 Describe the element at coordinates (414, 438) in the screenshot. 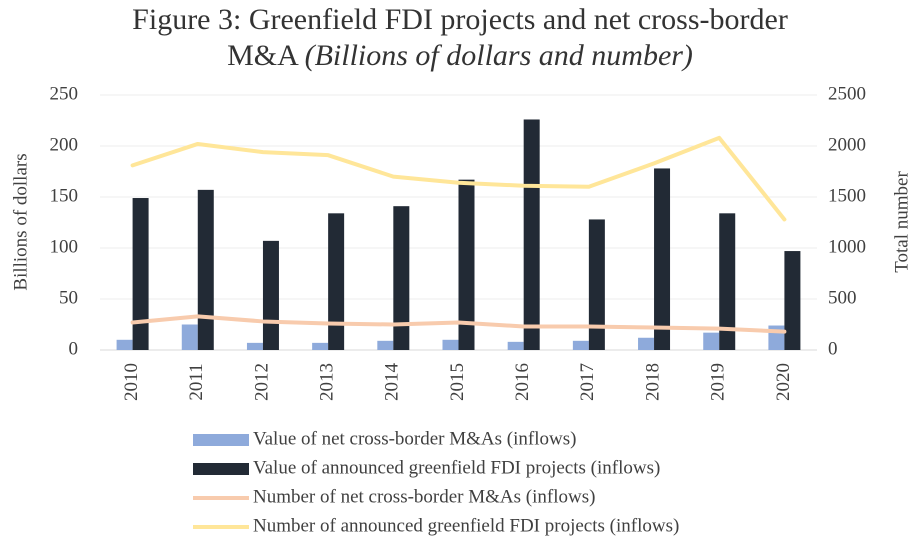

I see `legend-label: Value of net cross-border M&As (inflows)` at that location.